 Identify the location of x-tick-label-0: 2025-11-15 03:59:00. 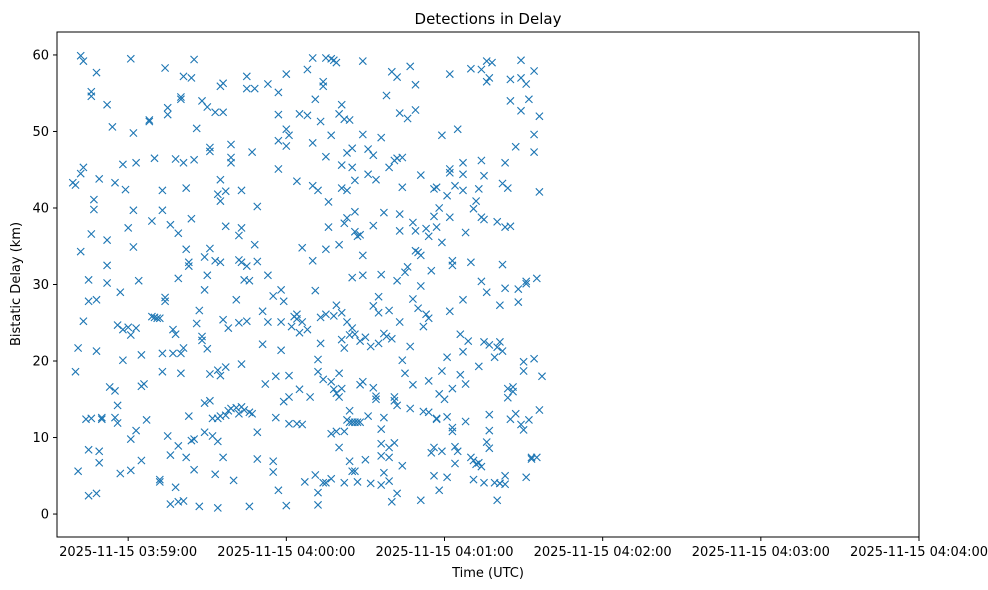
(128, 552).